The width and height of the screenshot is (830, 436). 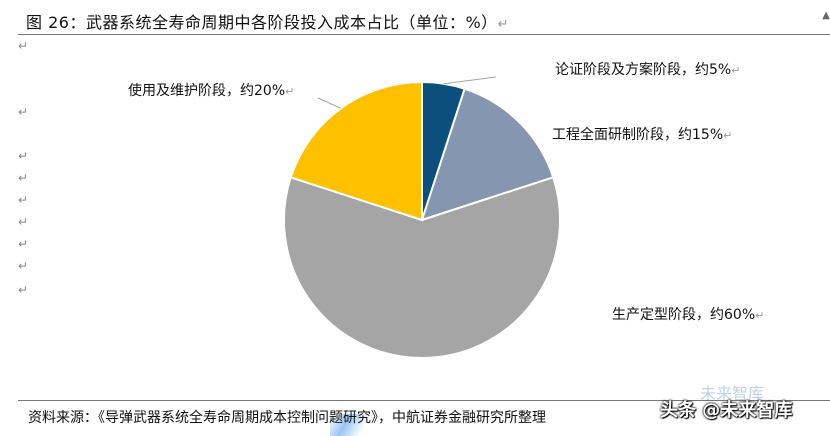 I want to click on slice-label-engineering: 工程全面研制阶段，约15%↵, so click(x=642, y=134).